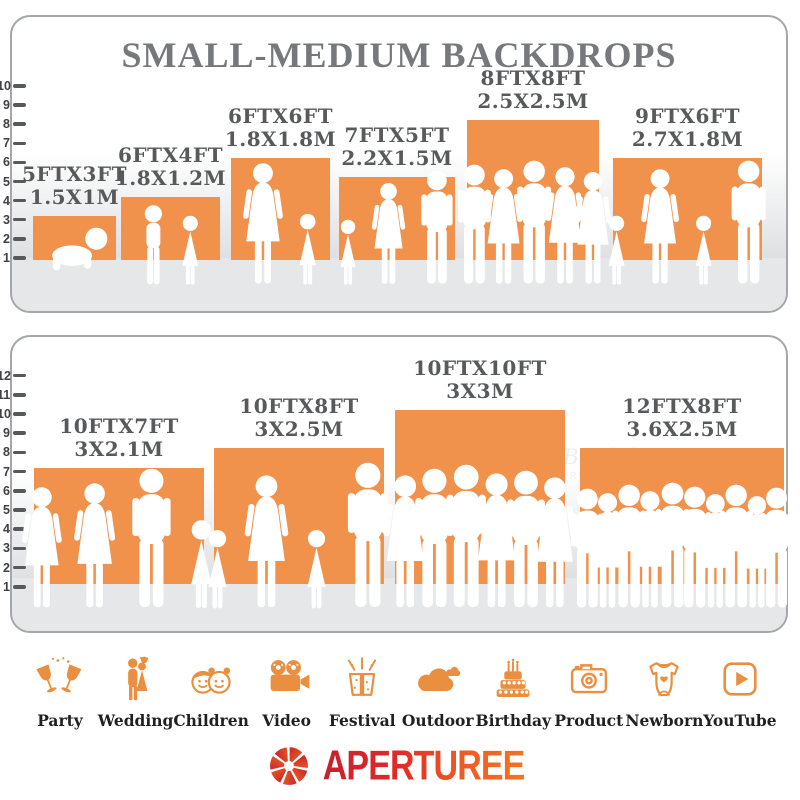 The width and height of the screenshot is (800, 800). What do you see at coordinates (480, 391) in the screenshot?
I see `bar-size-m: 3X3M` at bounding box center [480, 391].